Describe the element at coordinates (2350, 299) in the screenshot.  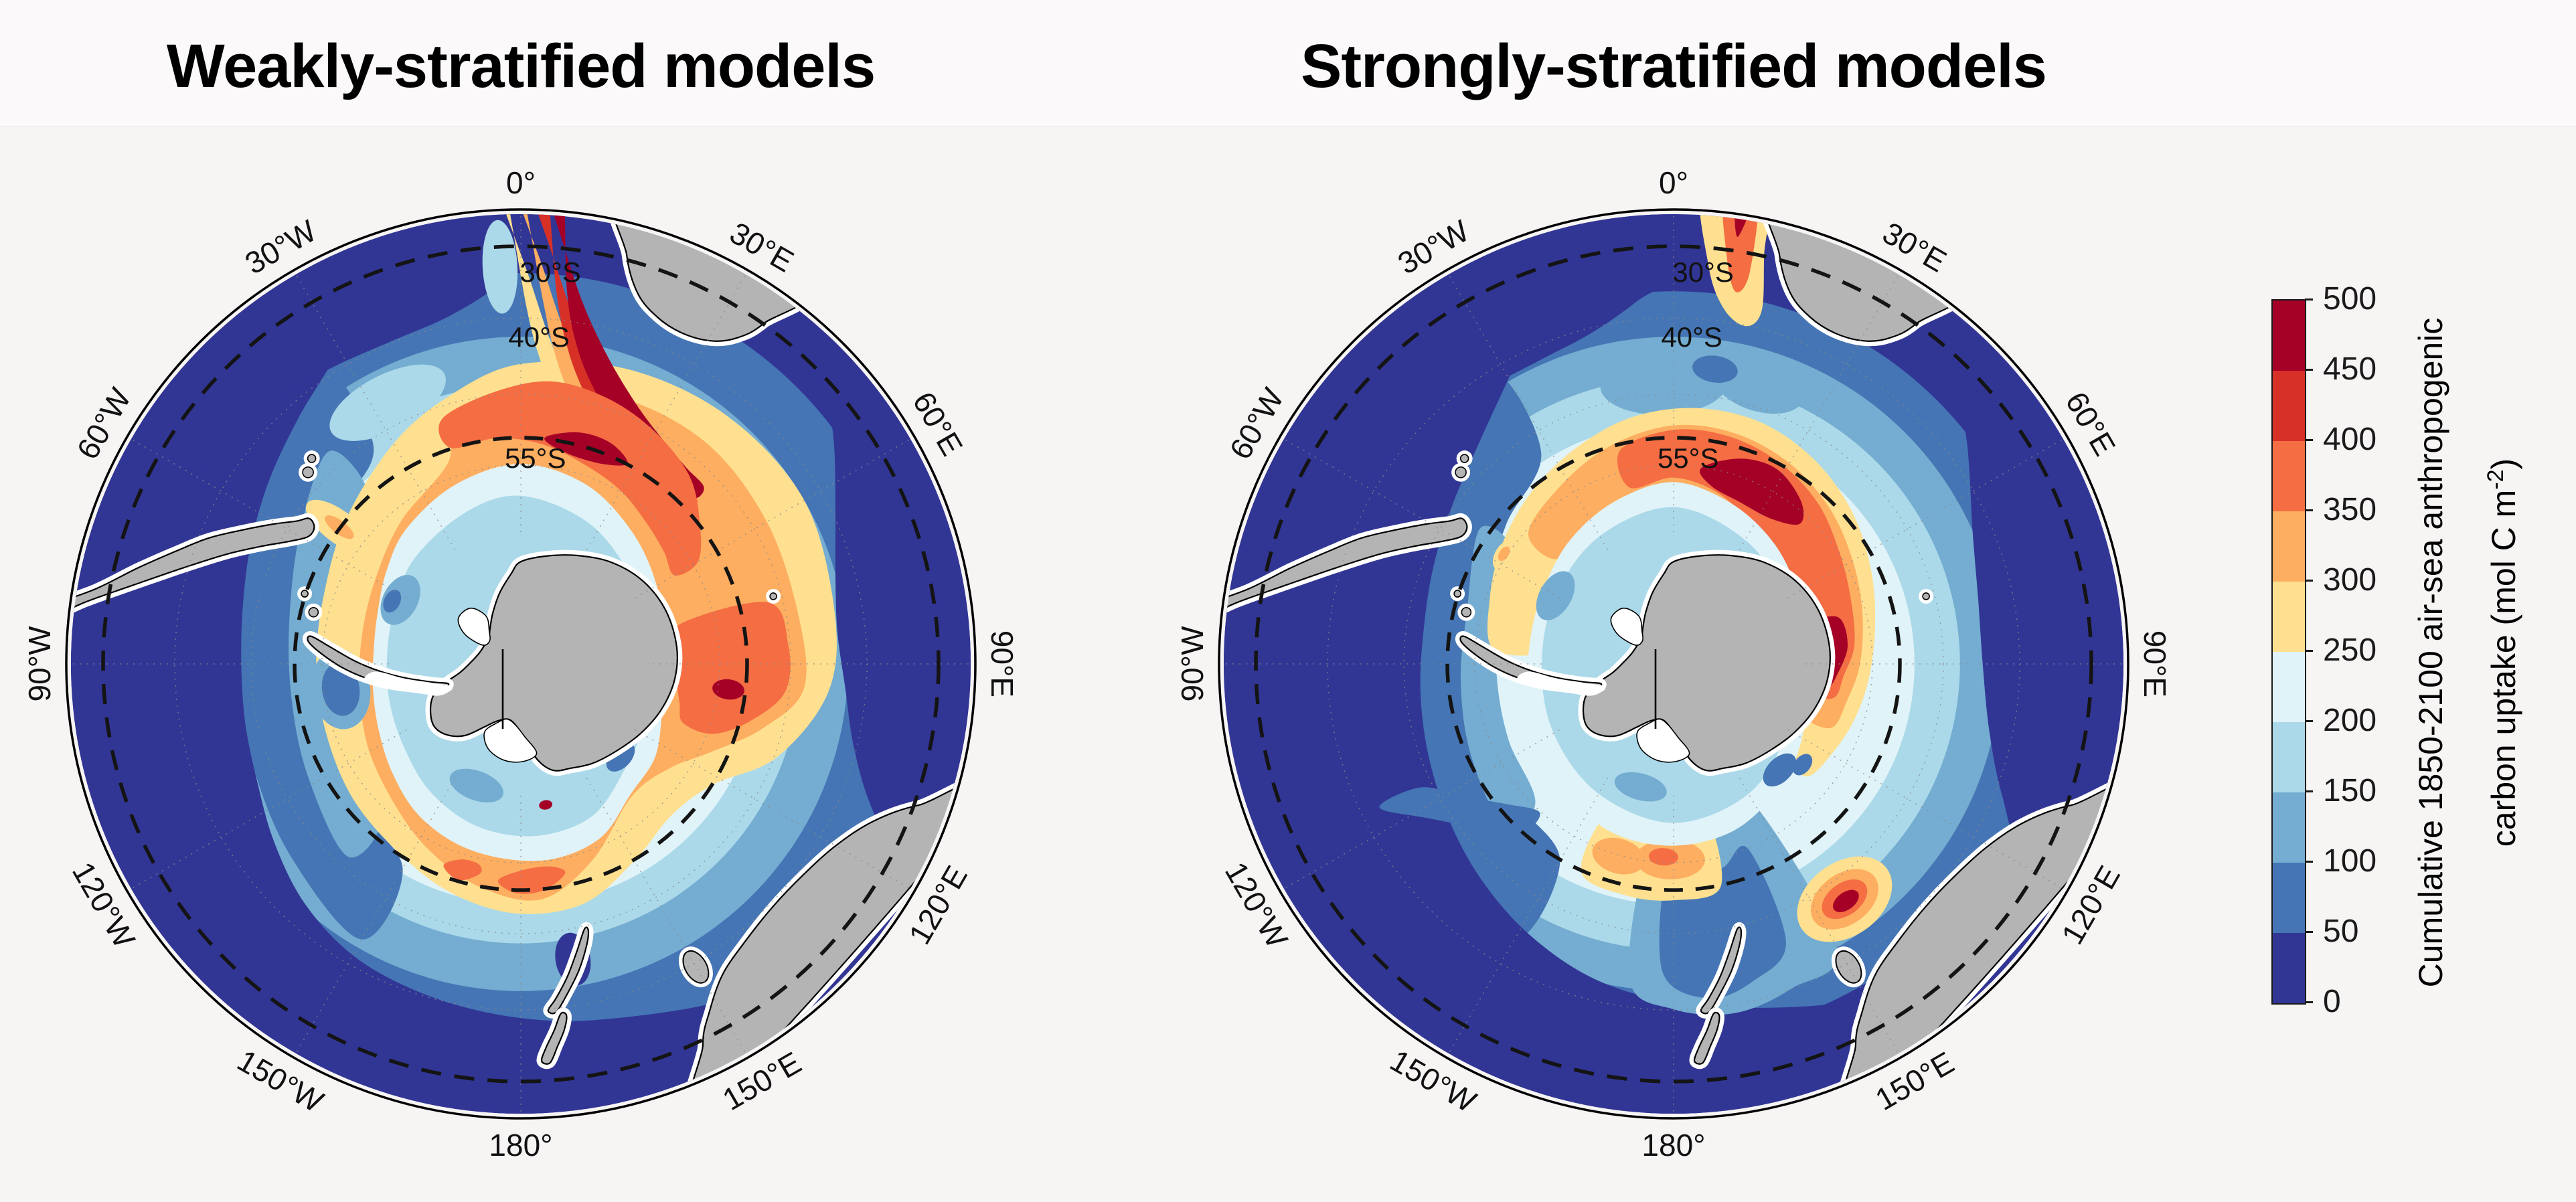
I see `colorbar-tick-label: 500` at that location.